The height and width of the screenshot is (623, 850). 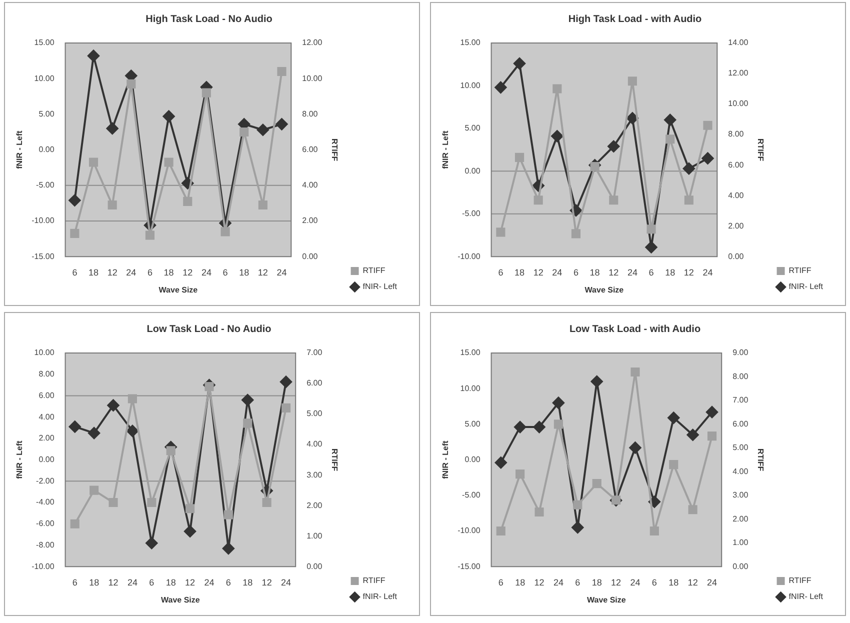 What do you see at coordinates (635, 329) in the screenshot?
I see `chart-title: Low Task Load - with Audio` at bounding box center [635, 329].